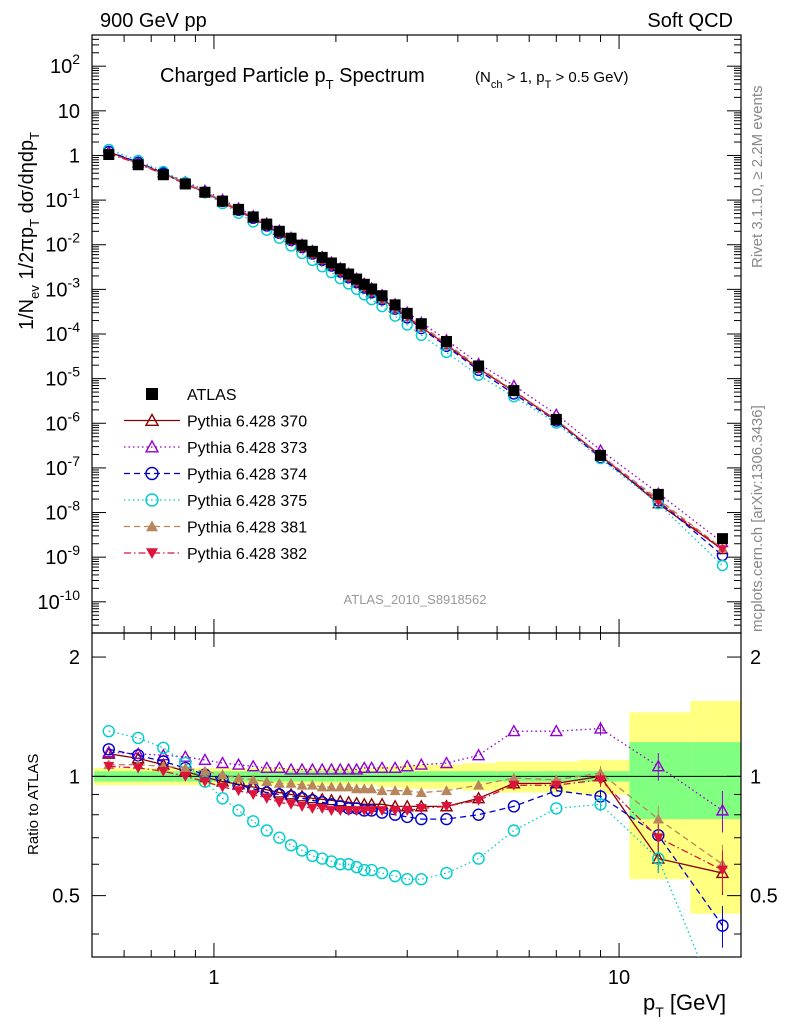  What do you see at coordinates (29, 231) in the screenshot?
I see `main-y-axis-label: 1/Nev 1/2πpT dσ/dηdpT` at bounding box center [29, 231].